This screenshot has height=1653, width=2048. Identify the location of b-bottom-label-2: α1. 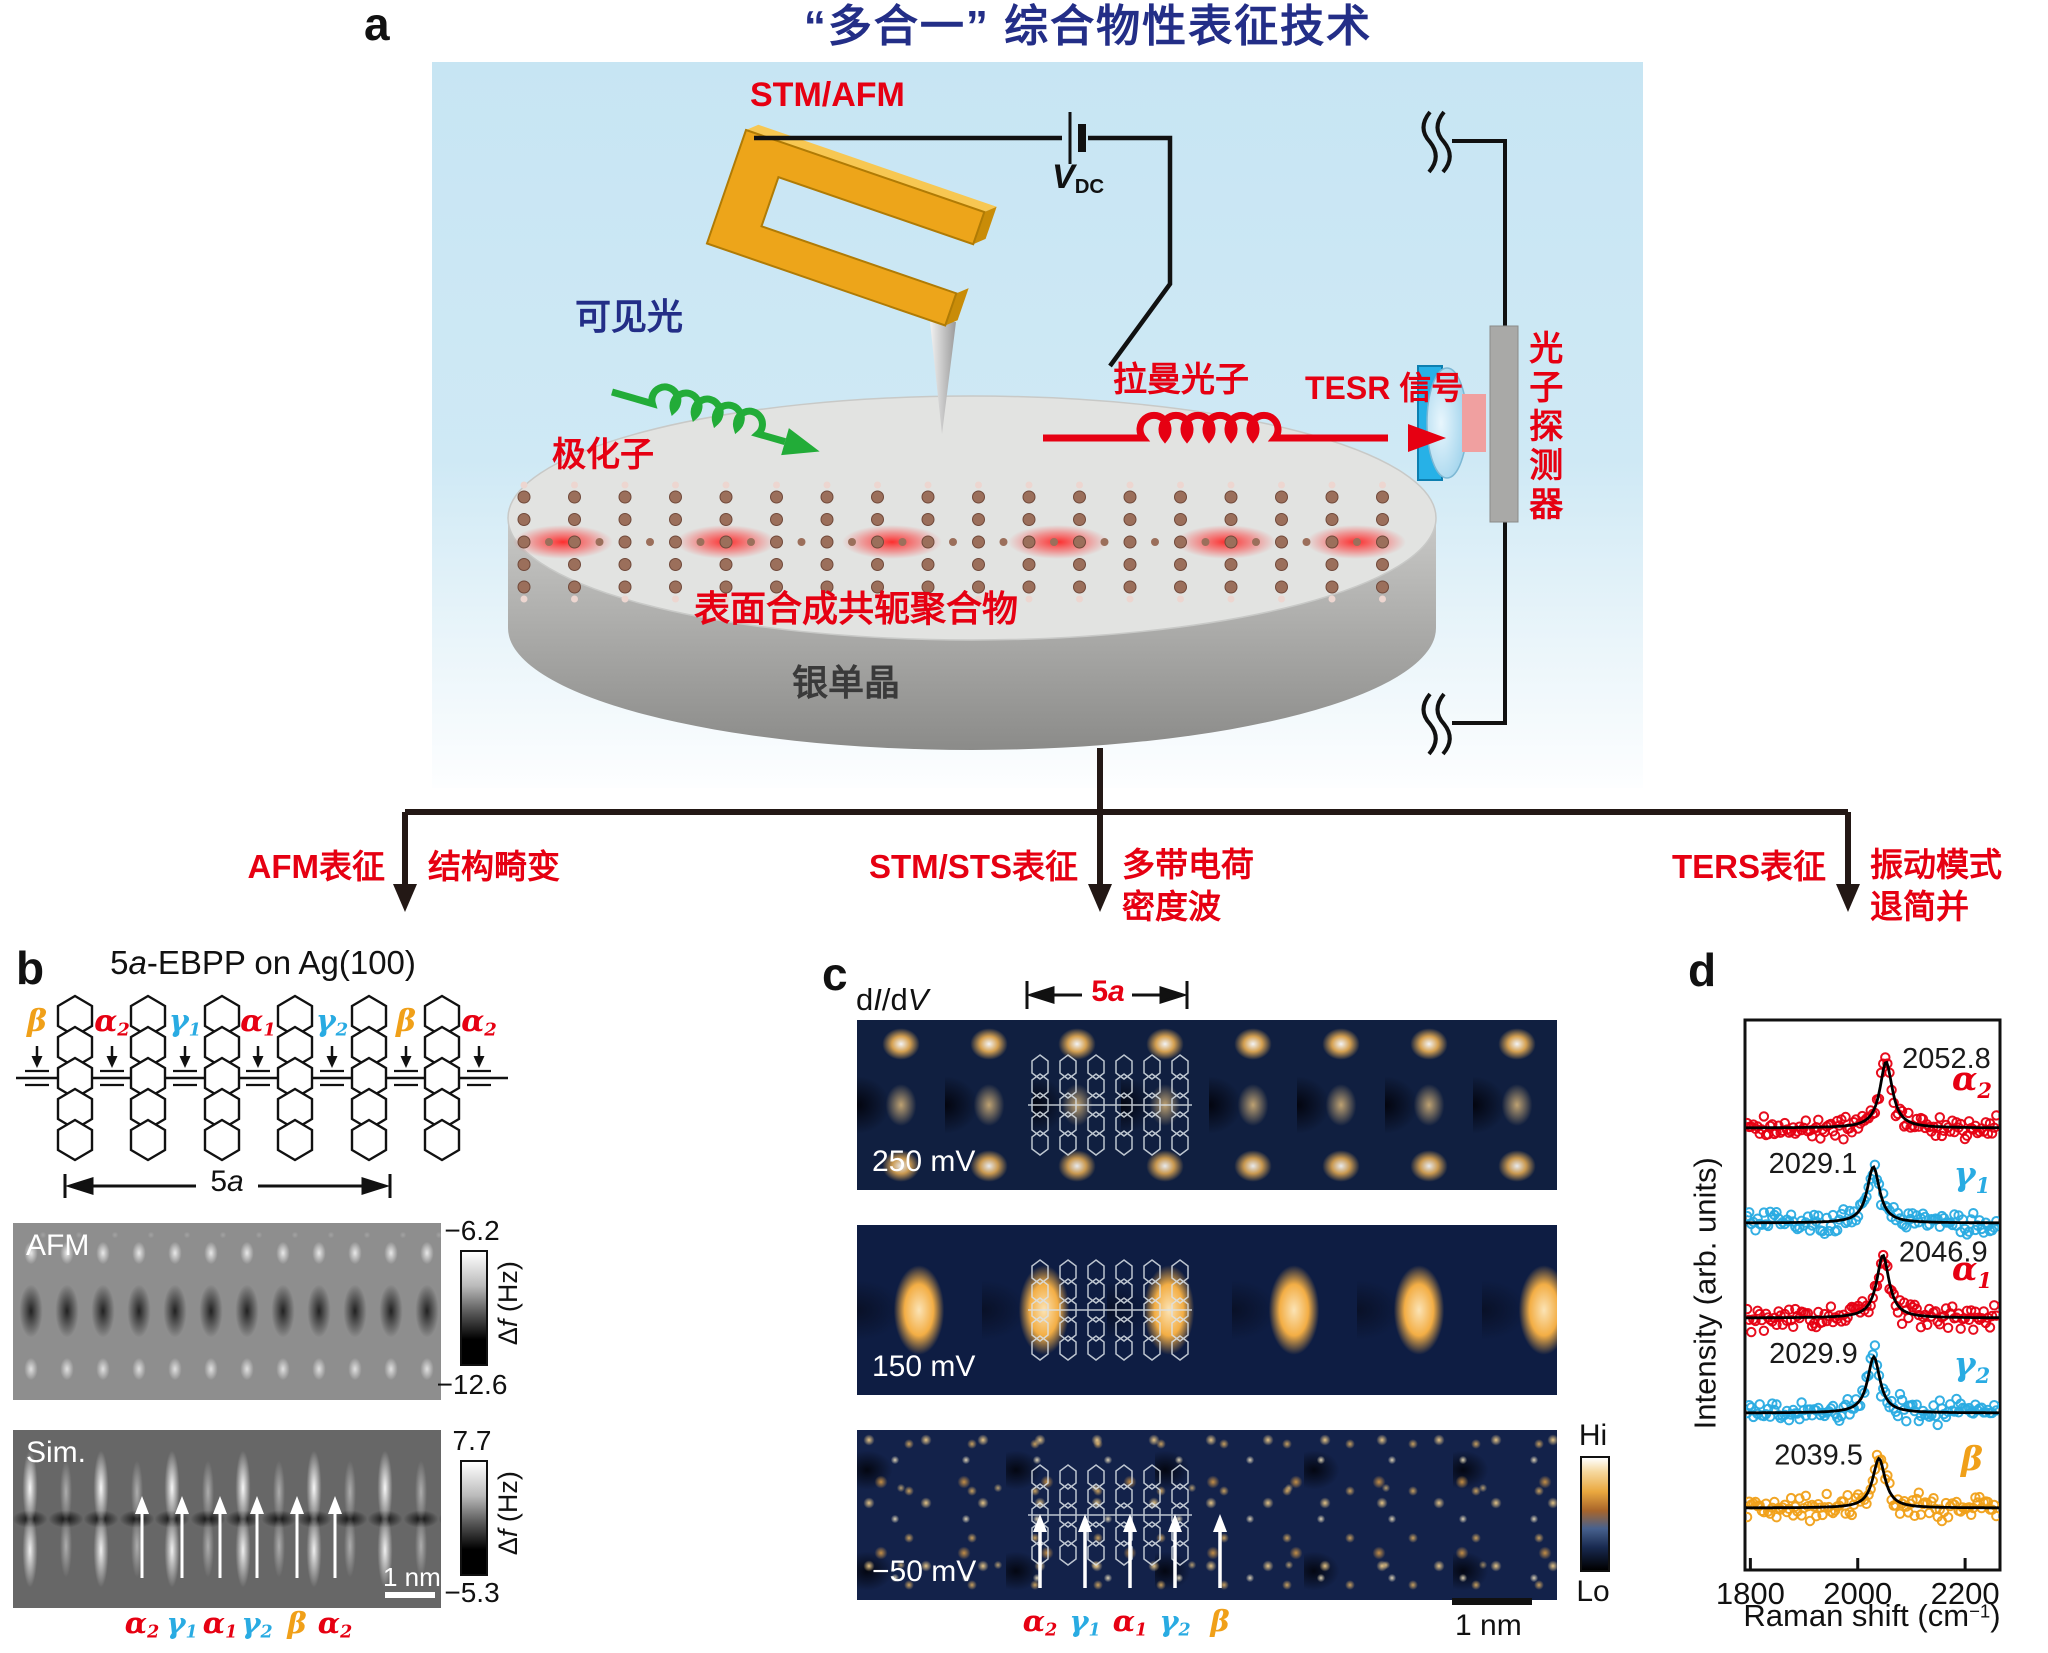
(220, 1624).